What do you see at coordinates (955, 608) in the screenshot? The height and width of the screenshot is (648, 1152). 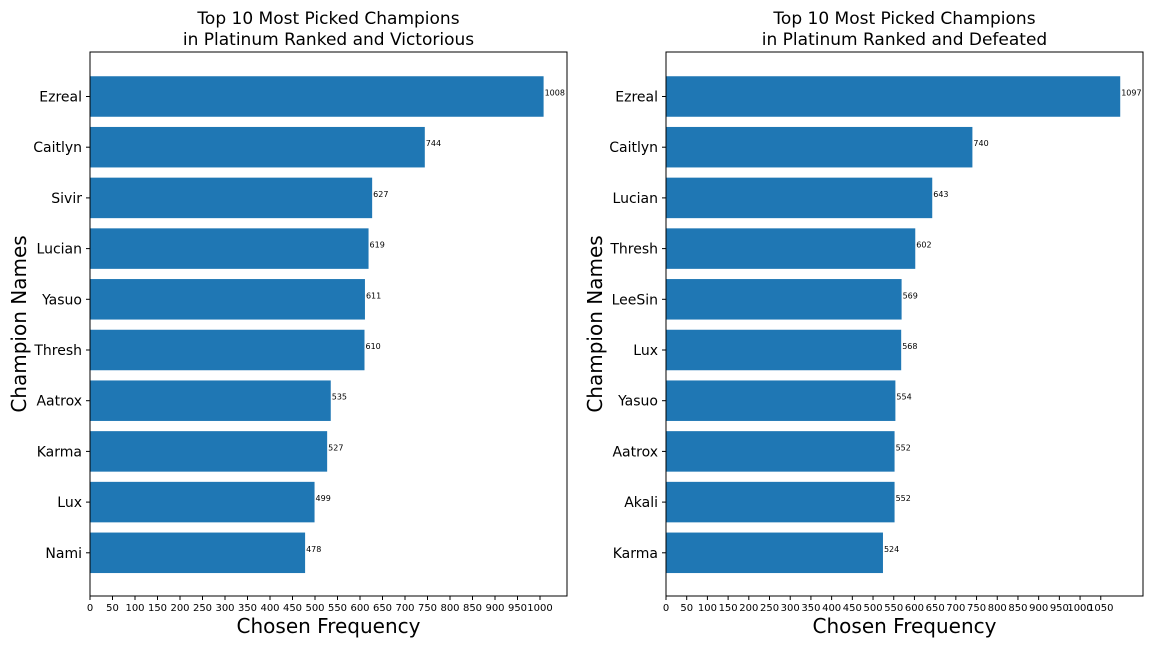 I see `defeated-xtick-label: 700` at bounding box center [955, 608].